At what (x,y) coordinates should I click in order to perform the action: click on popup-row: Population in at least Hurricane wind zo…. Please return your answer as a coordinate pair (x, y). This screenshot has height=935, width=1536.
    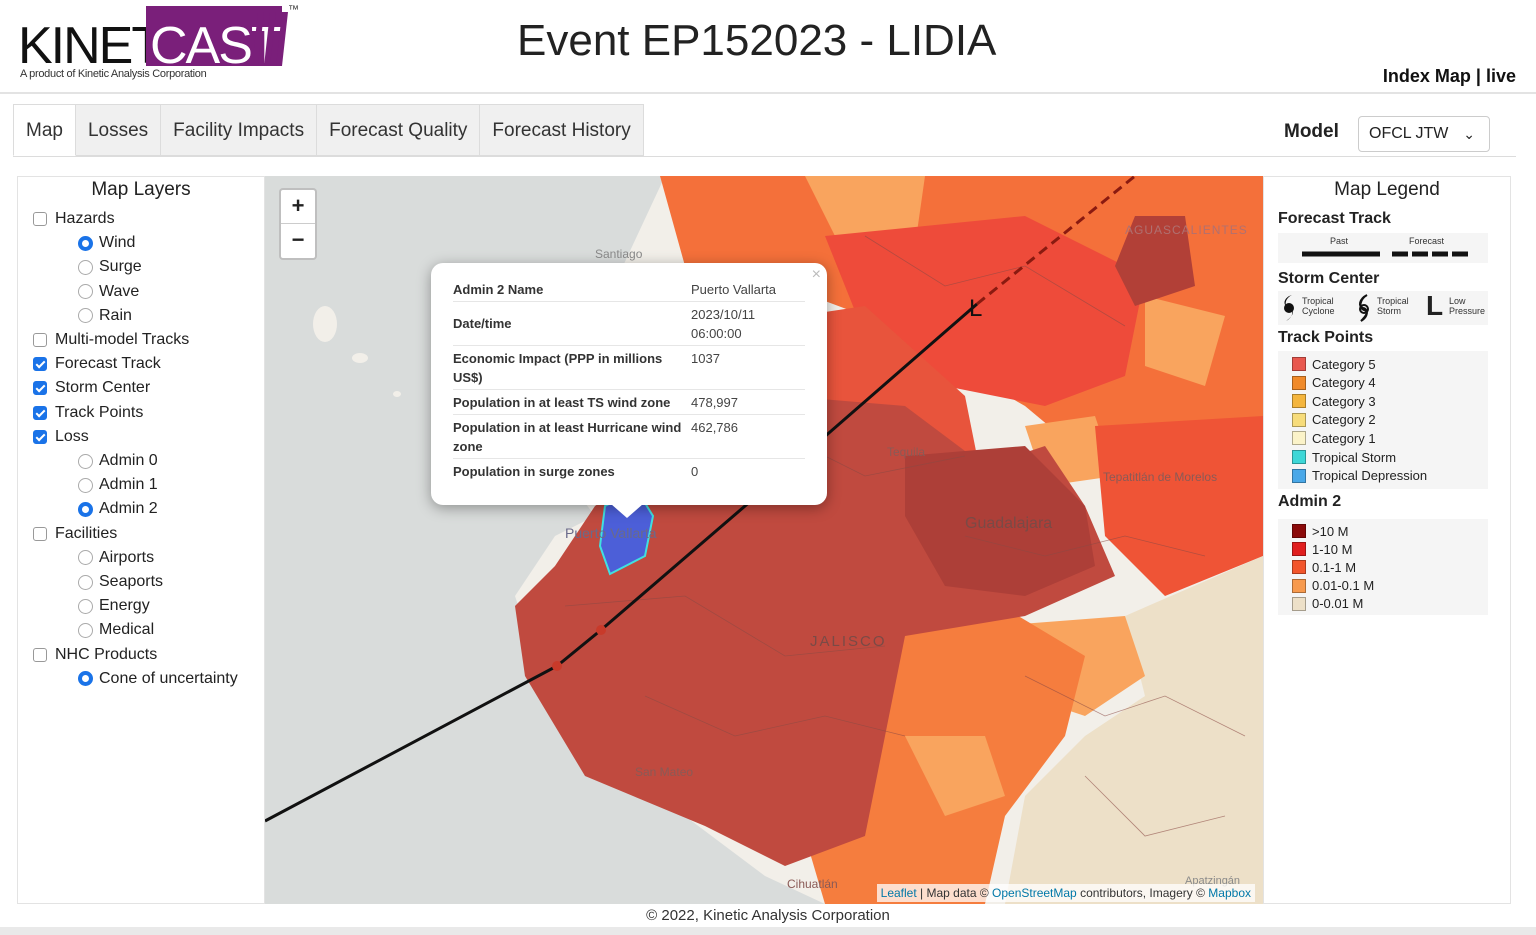
    Looking at the image, I should click on (629, 437).